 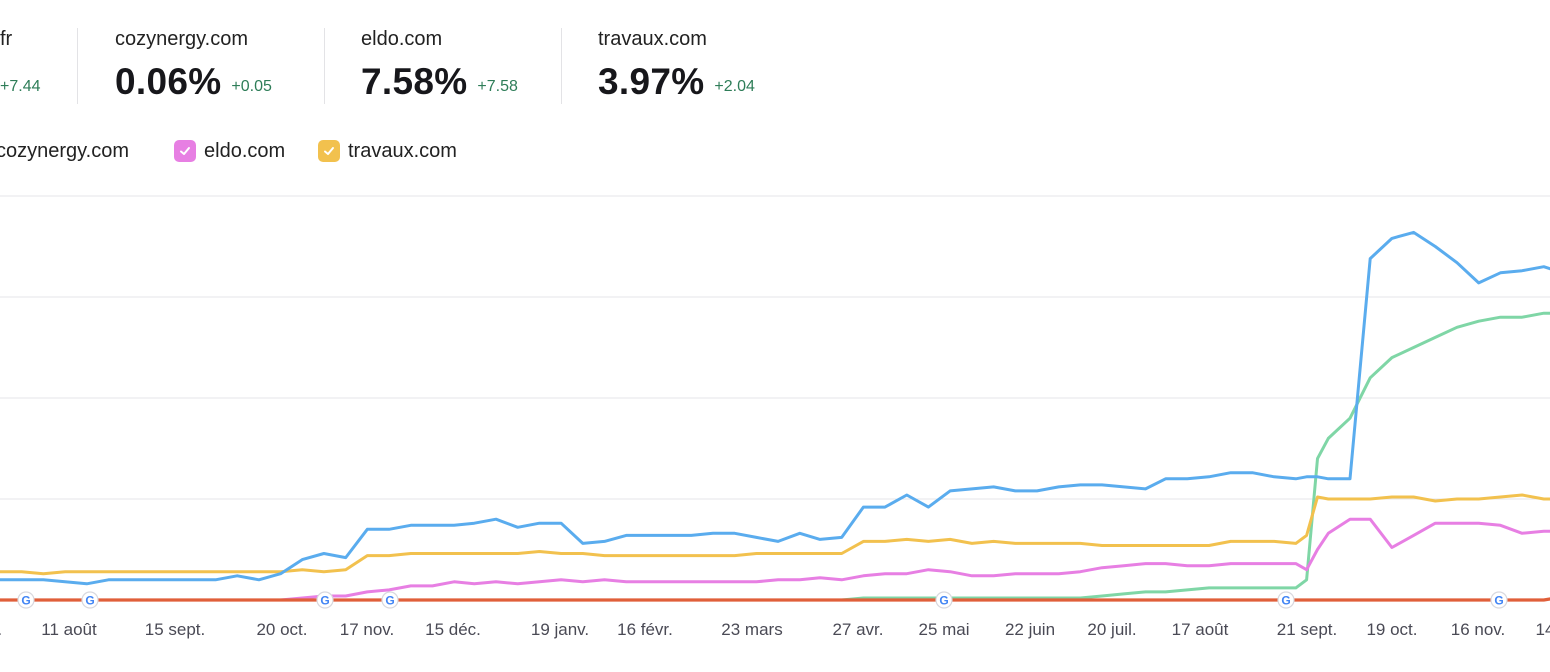 What do you see at coordinates (251, 86) in the screenshot?
I see `stat-delta: +0.05` at bounding box center [251, 86].